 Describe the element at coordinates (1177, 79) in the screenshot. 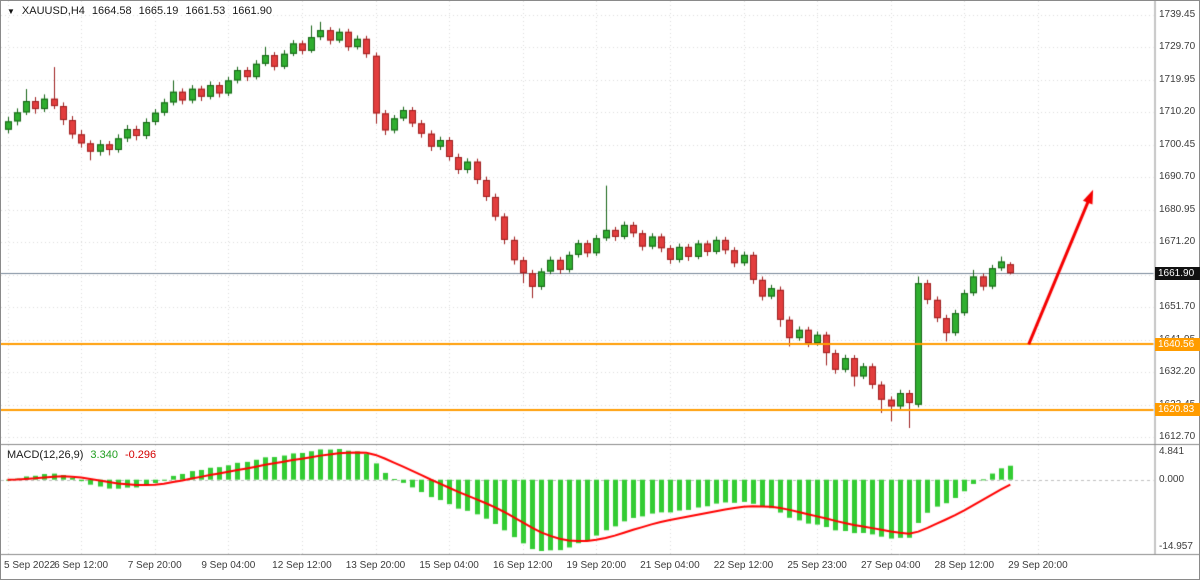

I see `price-axis-label: 1719.95` at that location.